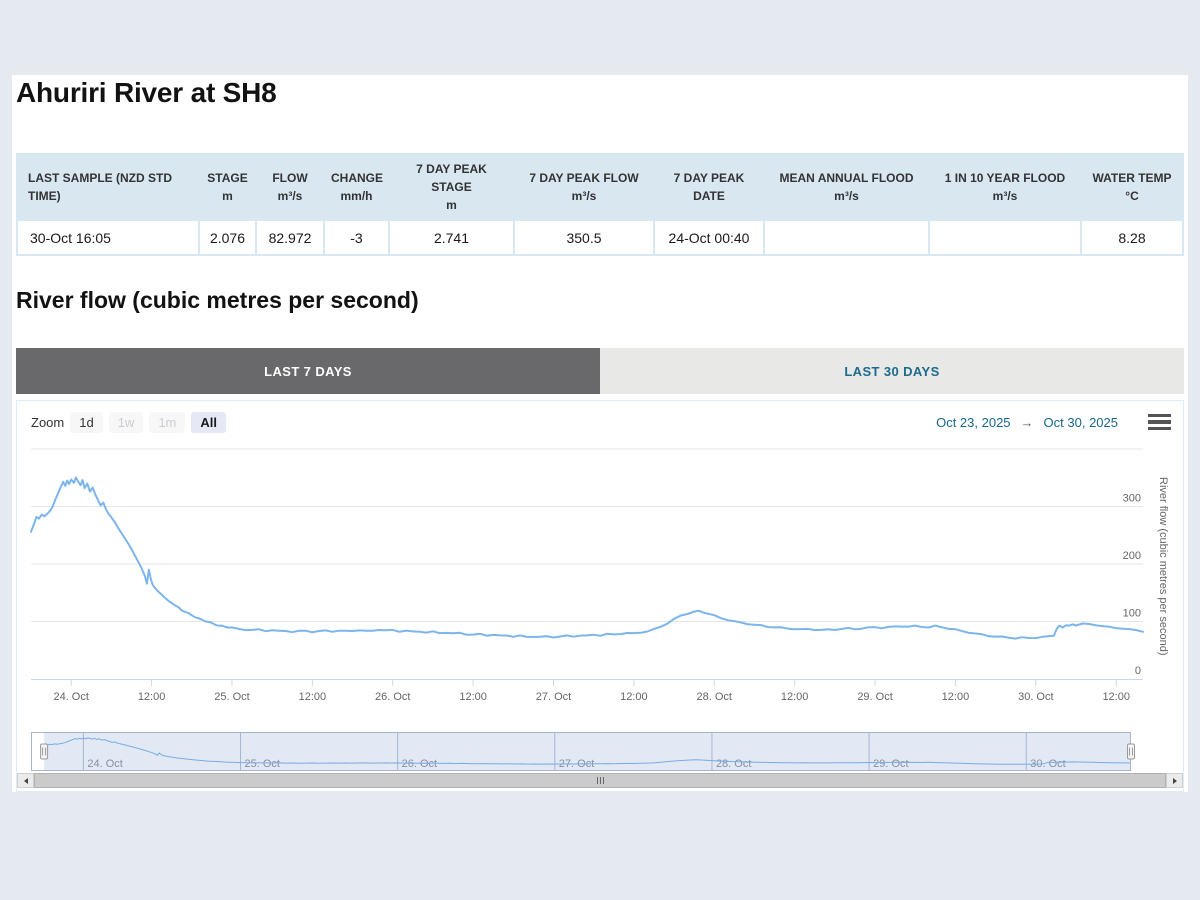 This screenshot has height=900, width=1200. Describe the element at coordinates (709, 187) in the screenshot. I see `summary-column-header: 7 DAY PEAK DATE` at that location.